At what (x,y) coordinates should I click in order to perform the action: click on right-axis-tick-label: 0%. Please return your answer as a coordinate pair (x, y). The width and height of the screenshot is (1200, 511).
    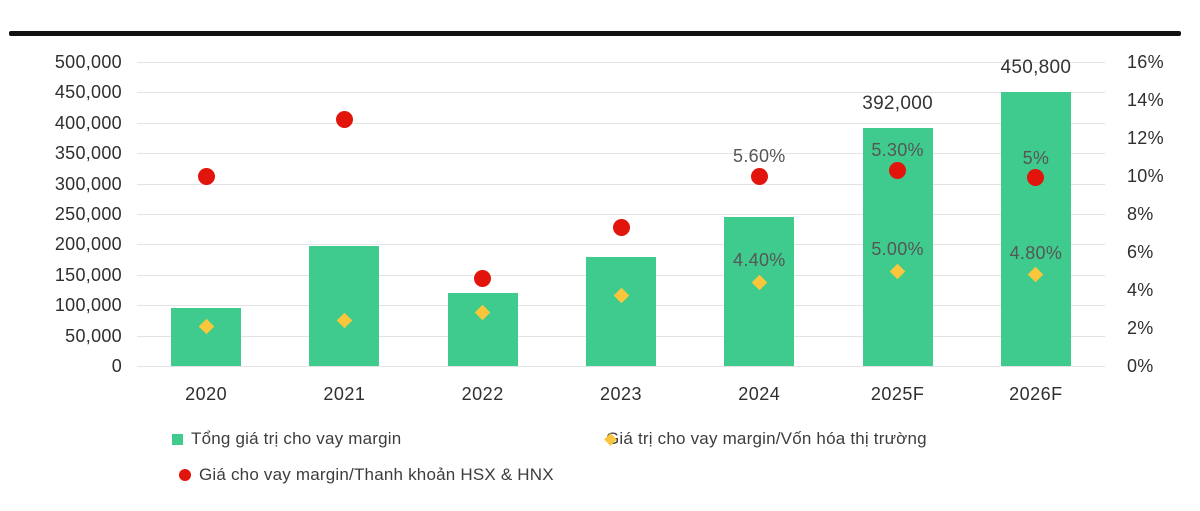
    Looking at the image, I should click on (1140, 366).